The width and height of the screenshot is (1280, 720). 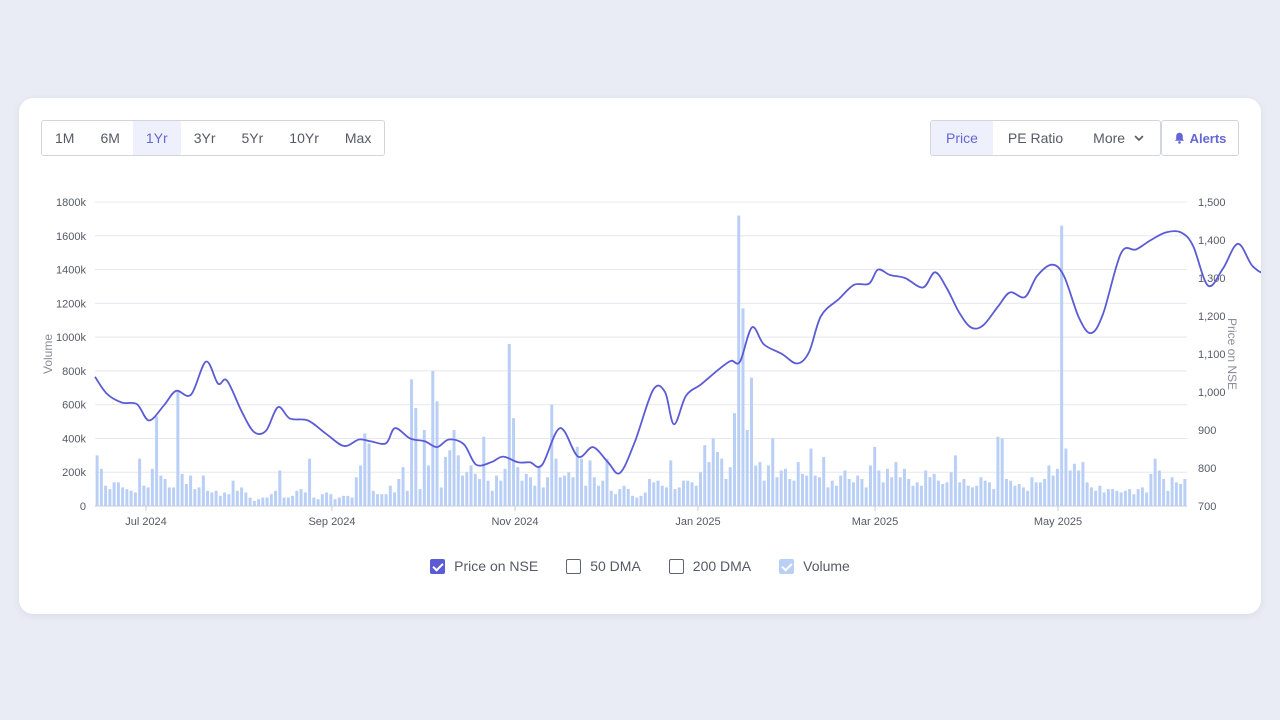 What do you see at coordinates (1212, 317) in the screenshot?
I see `y-right-tick-label: 1,200` at bounding box center [1212, 317].